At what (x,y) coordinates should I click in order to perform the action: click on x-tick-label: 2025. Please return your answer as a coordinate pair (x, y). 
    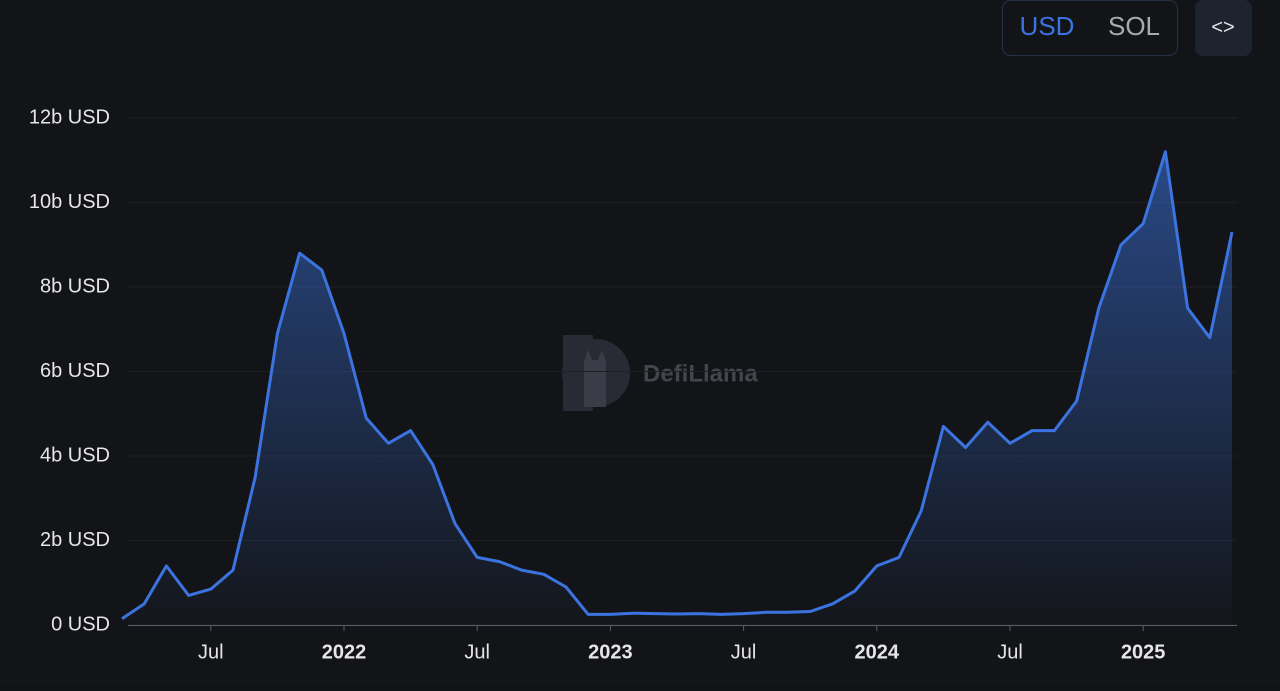
    Looking at the image, I should click on (1143, 652).